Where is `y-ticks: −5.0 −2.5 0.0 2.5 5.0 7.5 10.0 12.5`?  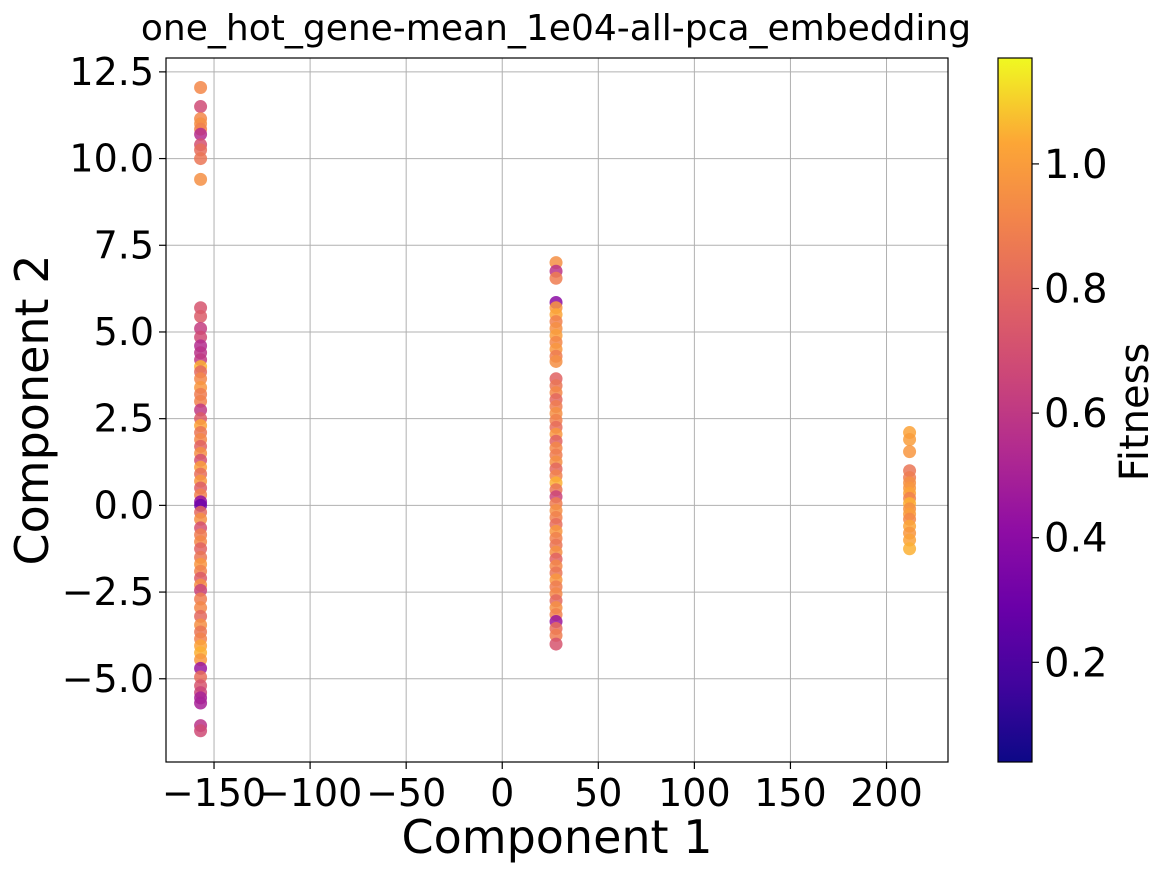 y-ticks: −5.0 −2.5 0.0 2.5 5.0 7.5 10.0 12.5 is located at coordinates (114, 375).